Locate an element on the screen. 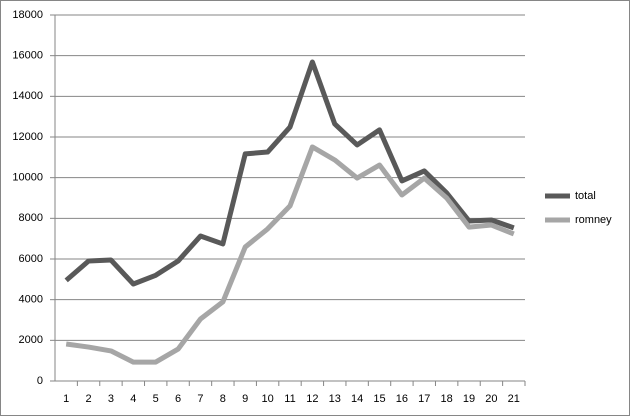  x-tick-label: 6 is located at coordinates (178, 399).